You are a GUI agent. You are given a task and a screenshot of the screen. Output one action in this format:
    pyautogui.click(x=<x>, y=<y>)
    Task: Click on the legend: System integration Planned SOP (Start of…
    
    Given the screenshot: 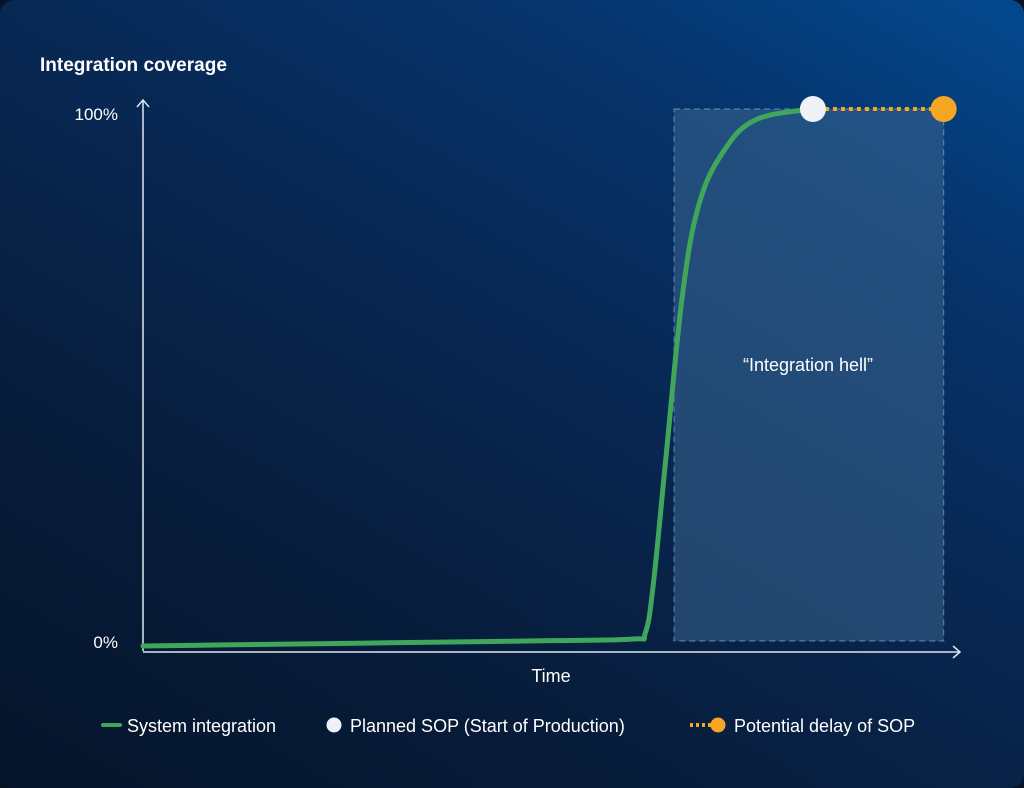 What is the action you would take?
    pyautogui.click(x=508, y=726)
    